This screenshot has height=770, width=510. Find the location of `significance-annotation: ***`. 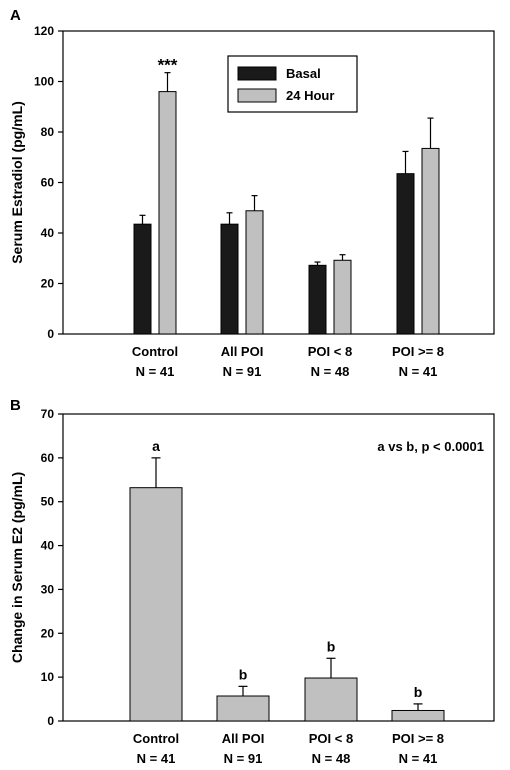

significance-annotation: *** is located at coordinates (168, 65).